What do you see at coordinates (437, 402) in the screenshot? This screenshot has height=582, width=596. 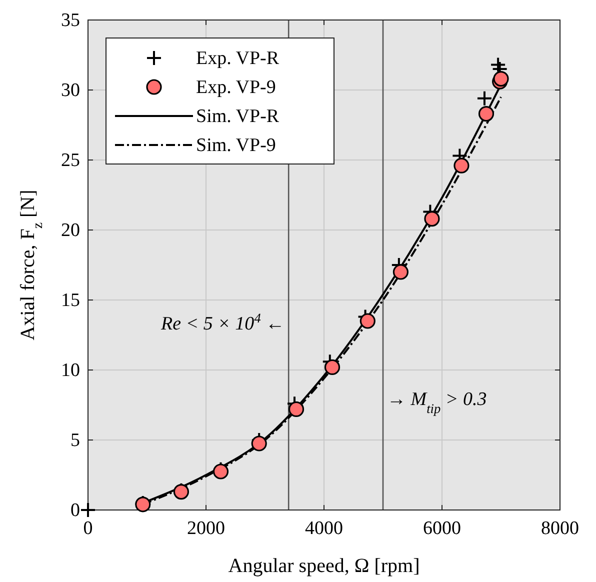 I see `ref-line-label: → M$_{tip}$ > 0.3` at bounding box center [437, 402].